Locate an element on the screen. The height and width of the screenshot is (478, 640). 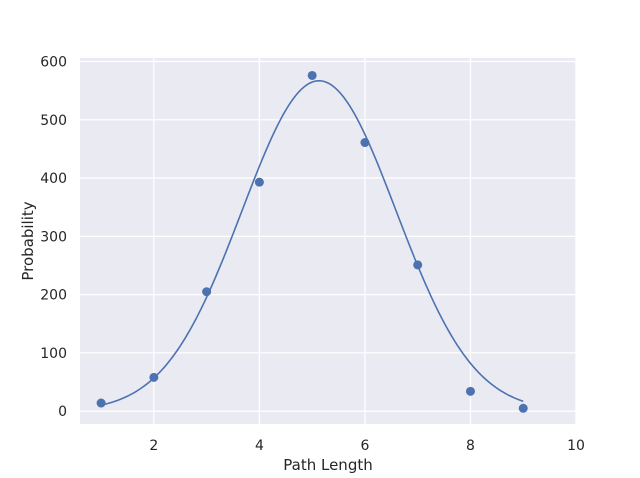
x-tick-label: 10 is located at coordinates (576, 446).